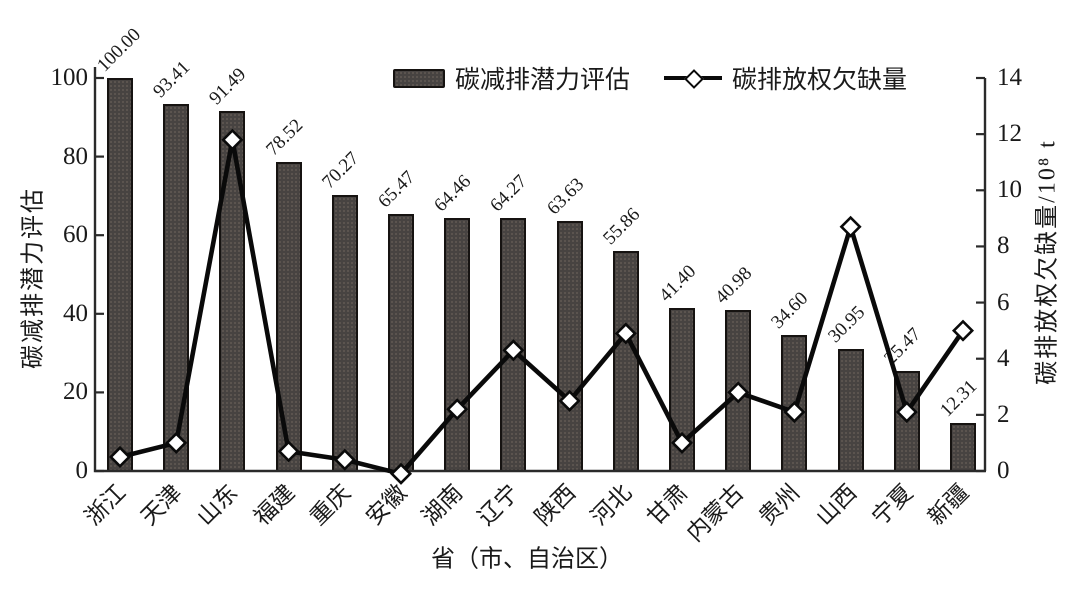  Describe the element at coordinates (120, 456) in the screenshot. I see `diamond-marker-浙江` at that location.